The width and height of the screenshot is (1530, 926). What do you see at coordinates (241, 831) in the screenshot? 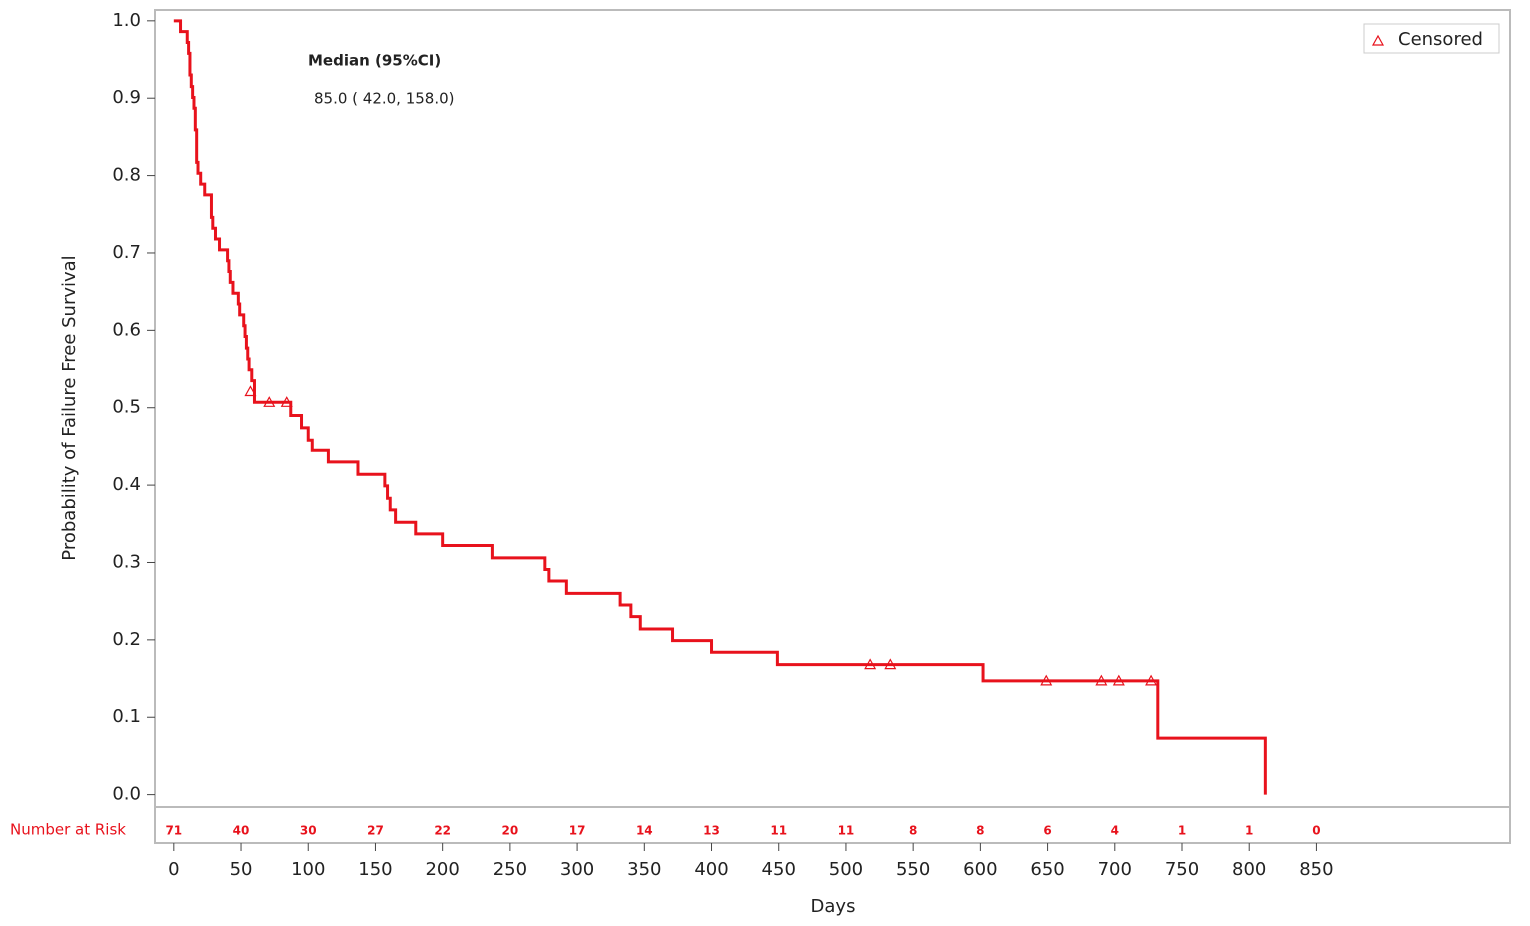
I see `risk-count: 40` at bounding box center [241, 831].